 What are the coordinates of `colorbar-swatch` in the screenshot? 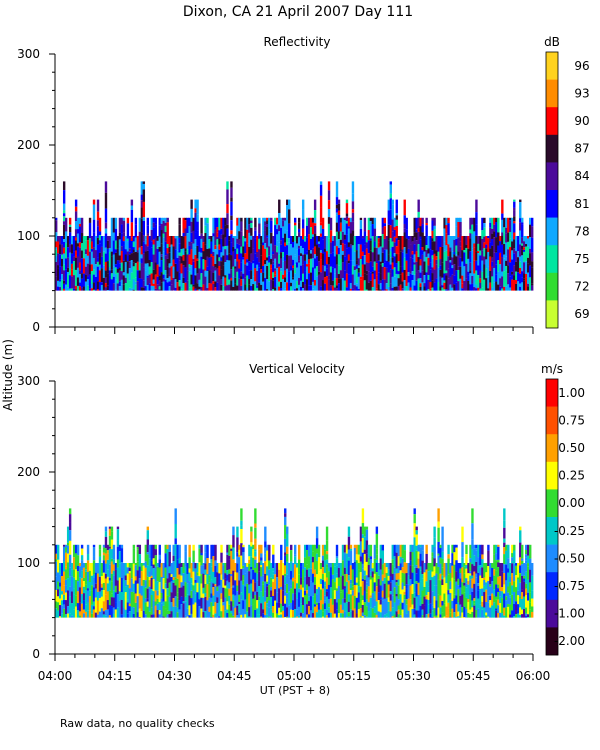 It's located at (552, 148).